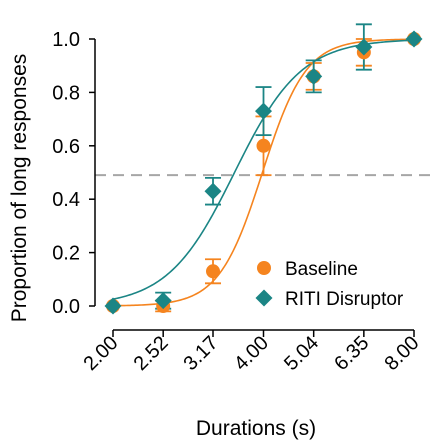 This screenshot has height=447, width=447. I want to click on x-axis-title: Durations (s), so click(256, 428).